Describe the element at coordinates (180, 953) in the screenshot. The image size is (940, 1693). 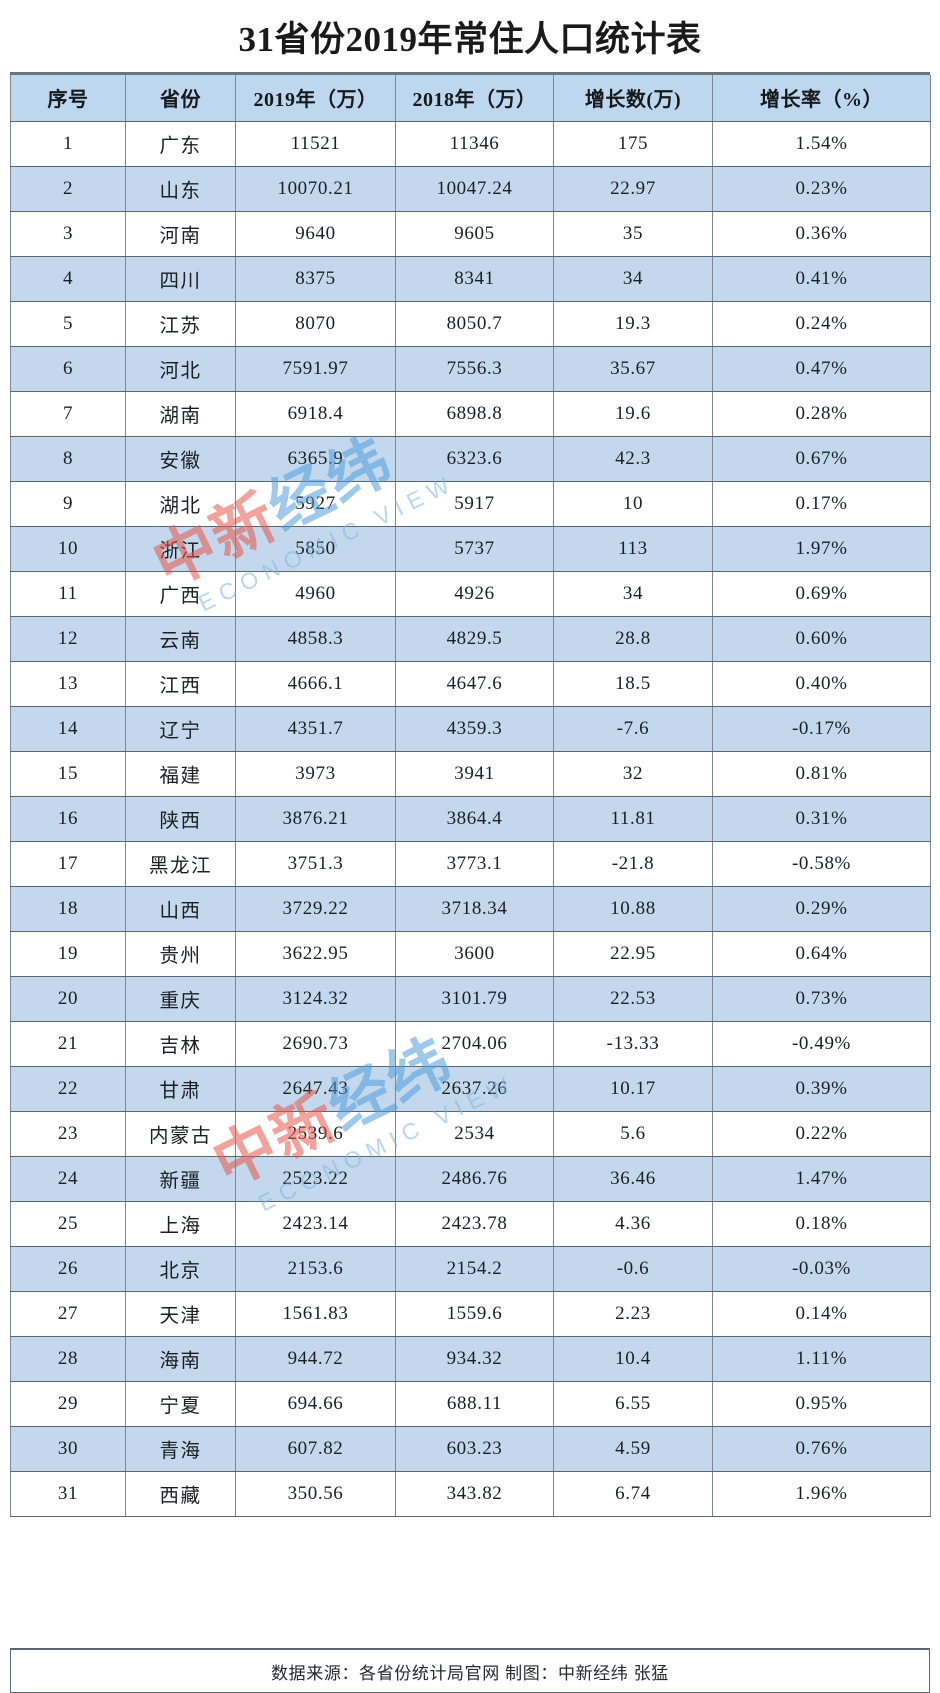
I see `cell-province: 贵州` at that location.